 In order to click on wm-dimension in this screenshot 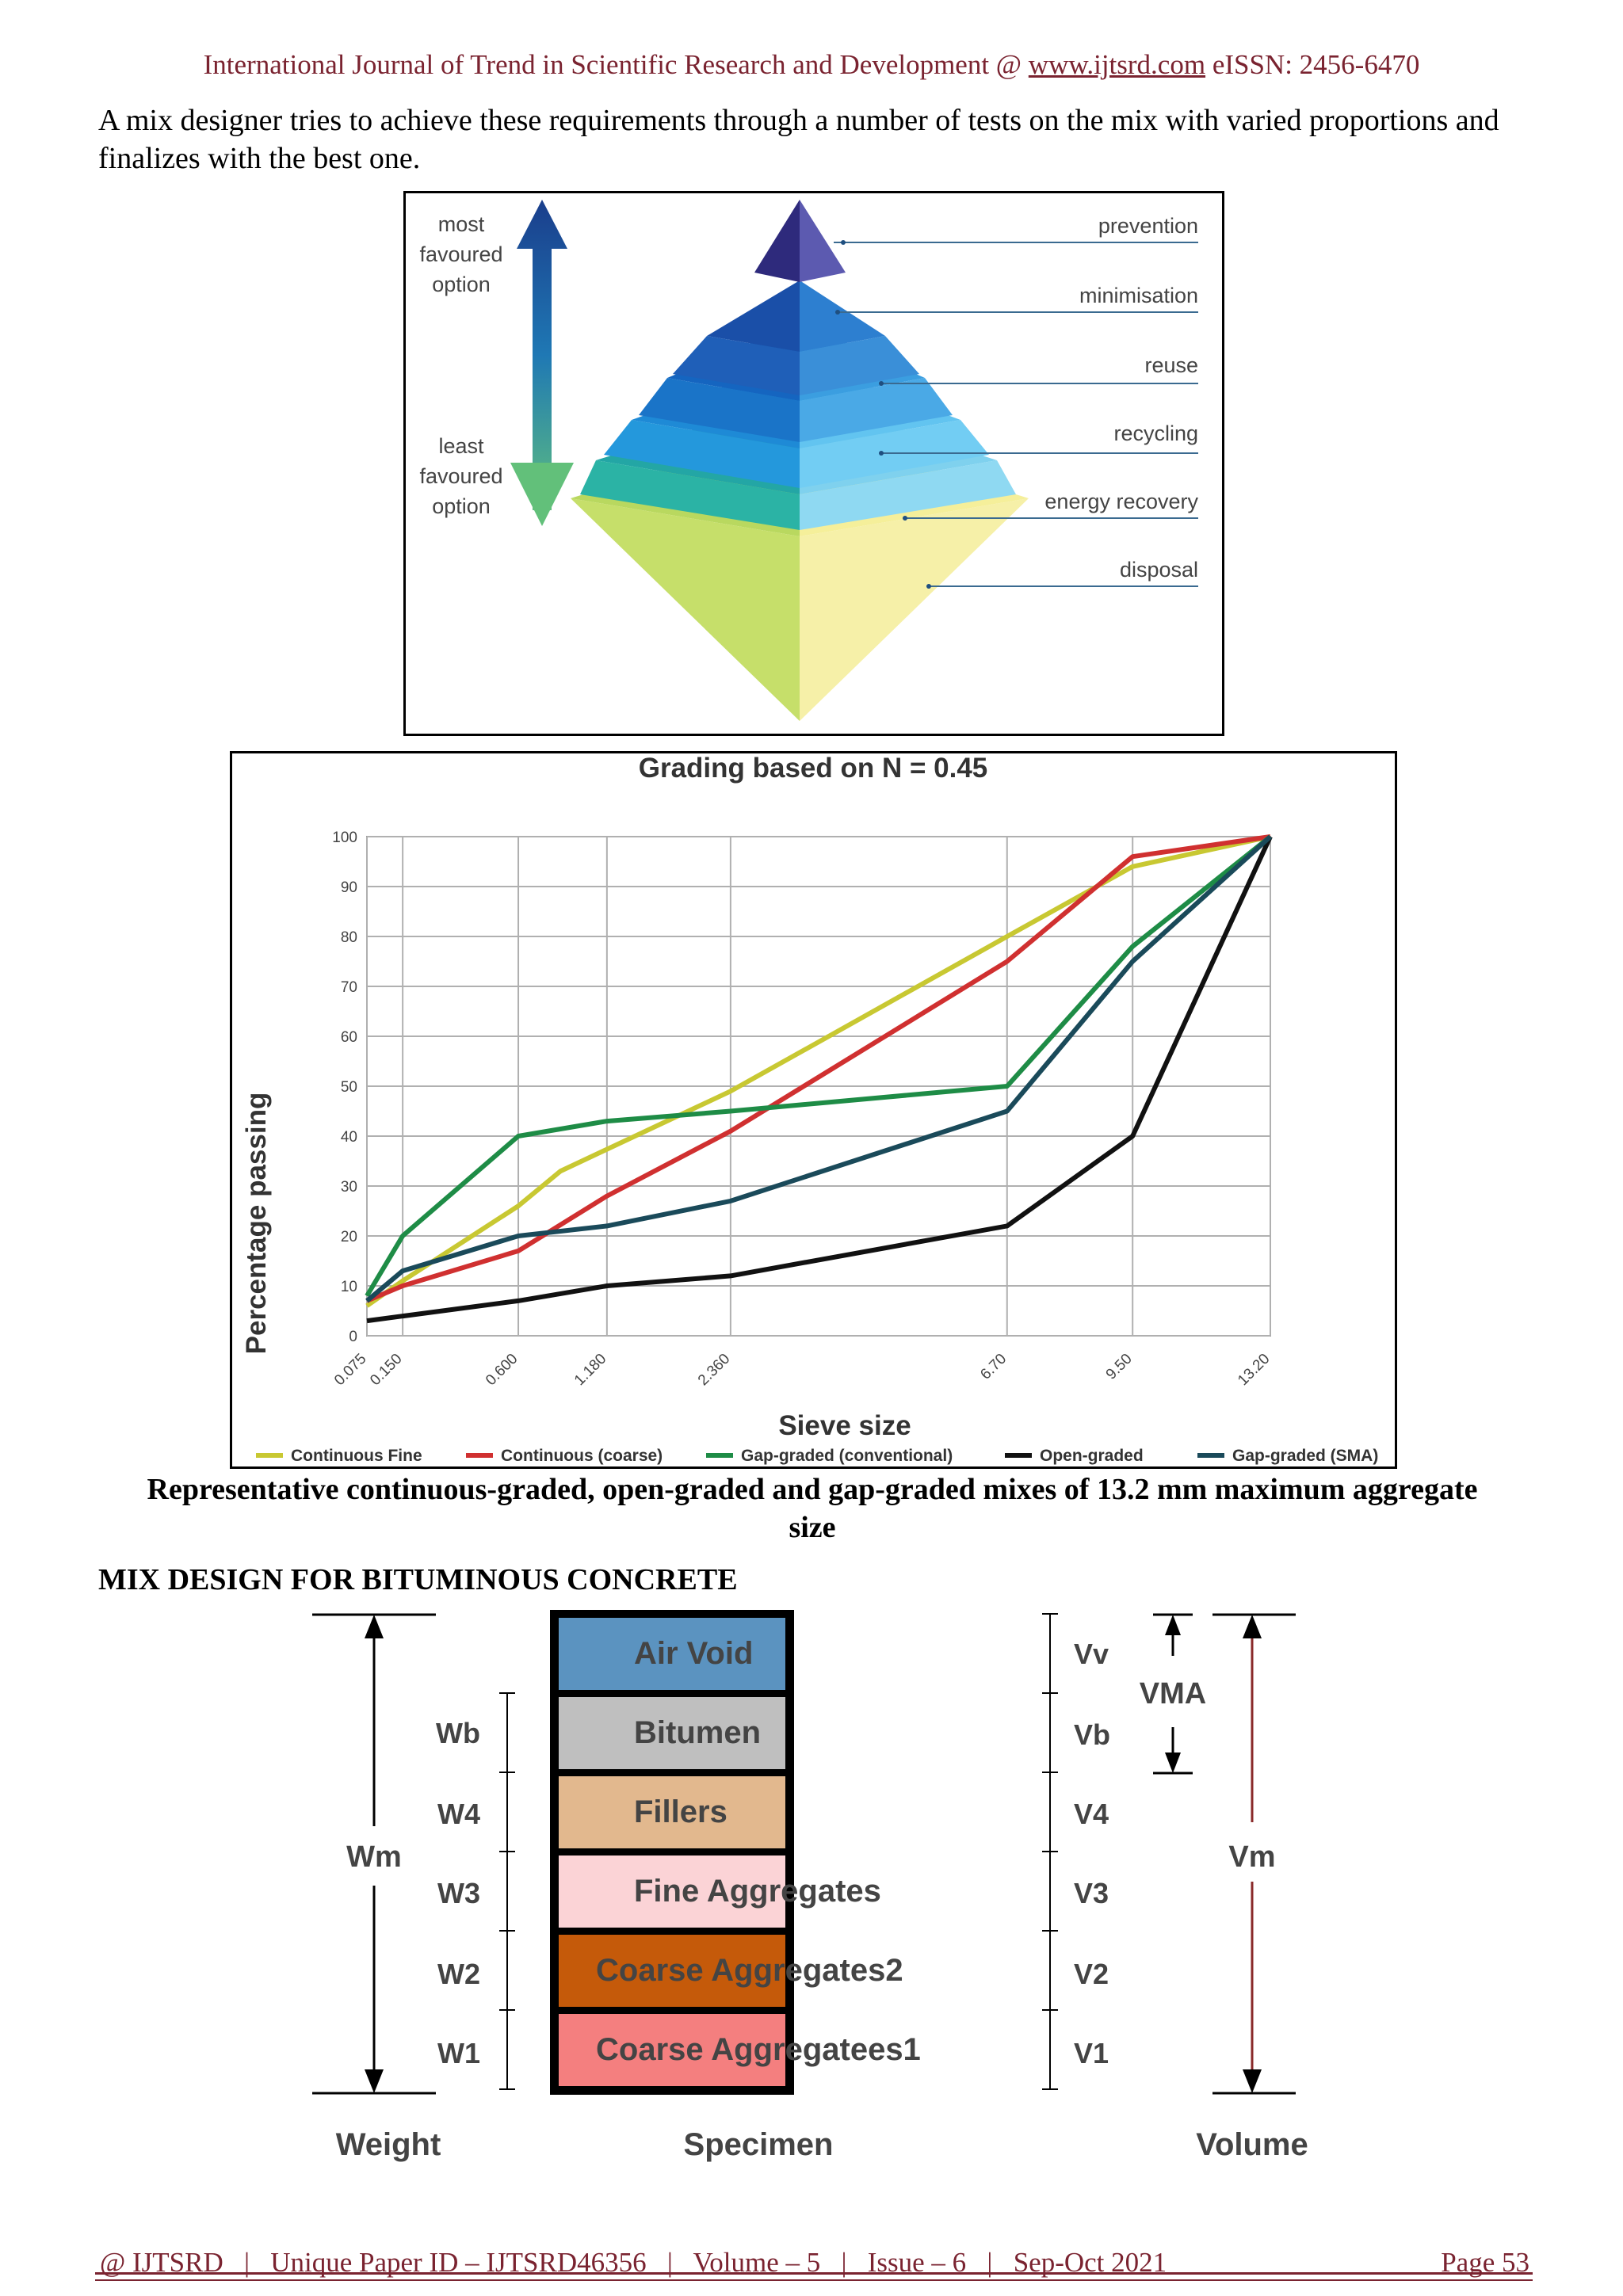, I will do `click(374, 1854)`.